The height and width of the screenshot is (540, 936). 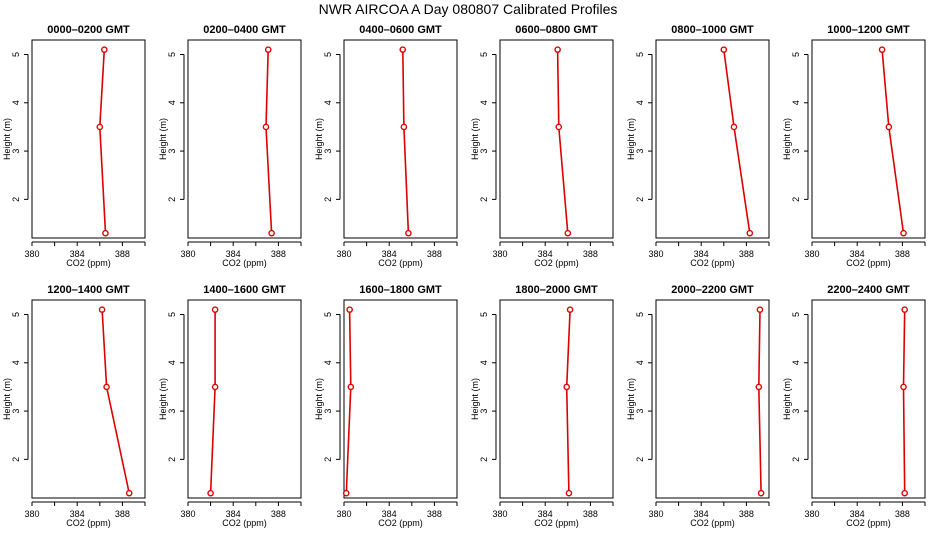 What do you see at coordinates (712, 290) in the screenshot?
I see `panel-title: 2000–2200 GMT` at bounding box center [712, 290].